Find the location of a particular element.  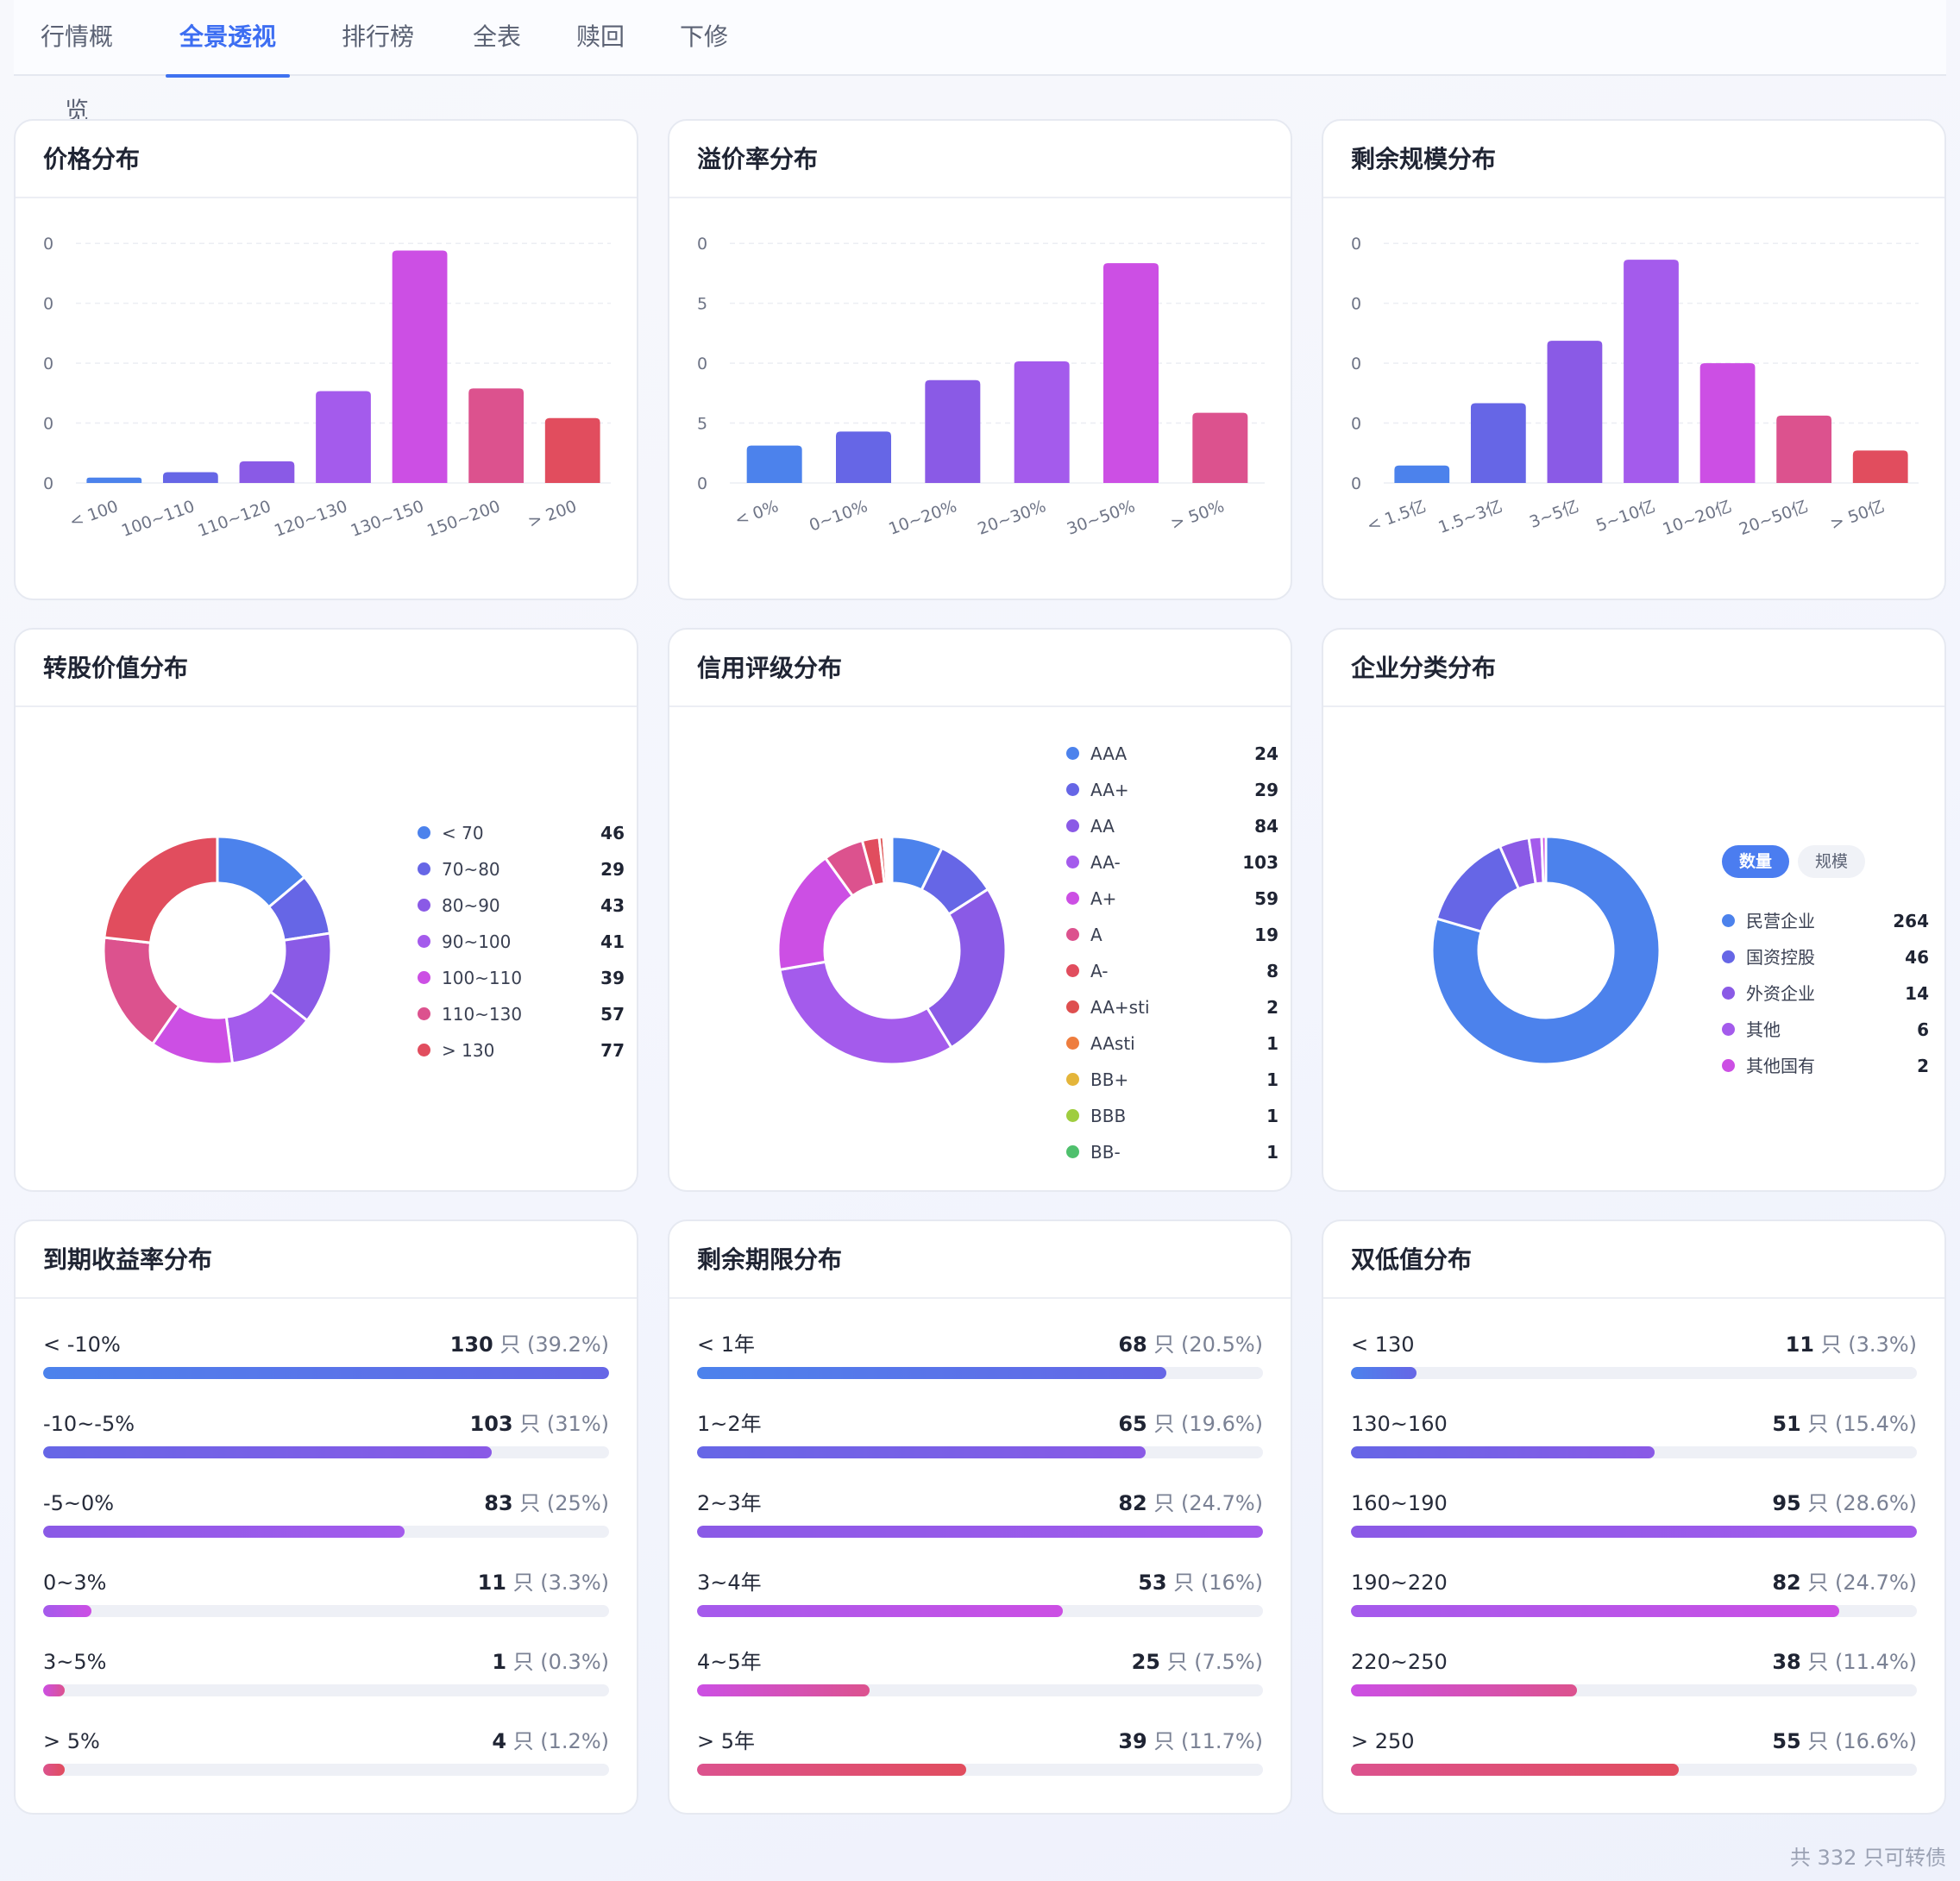

legend-item: 民营企业 264 is located at coordinates (1825, 921).